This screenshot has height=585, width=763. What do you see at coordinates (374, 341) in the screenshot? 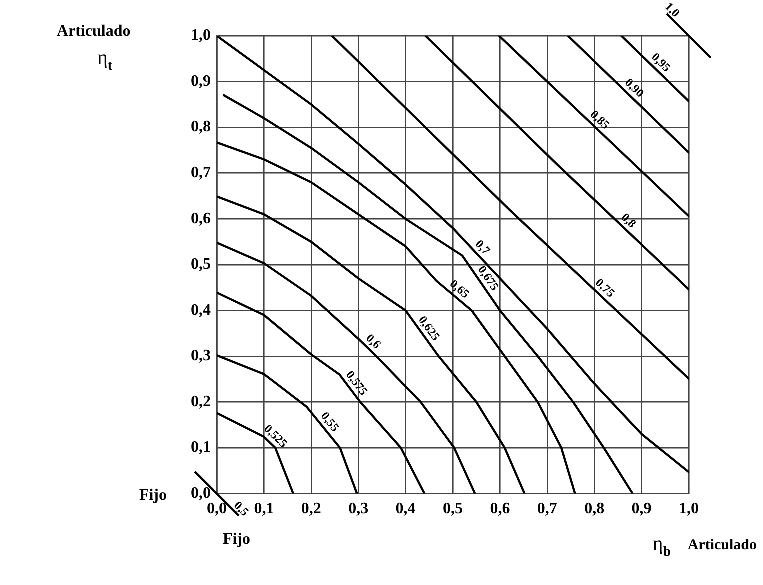
I see `text: 0,6` at bounding box center [374, 341].